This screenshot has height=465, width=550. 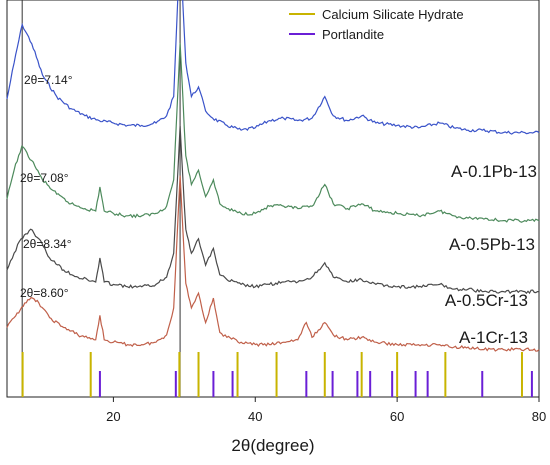 I want to click on x-tick-label-3: 80, so click(x=539, y=416).